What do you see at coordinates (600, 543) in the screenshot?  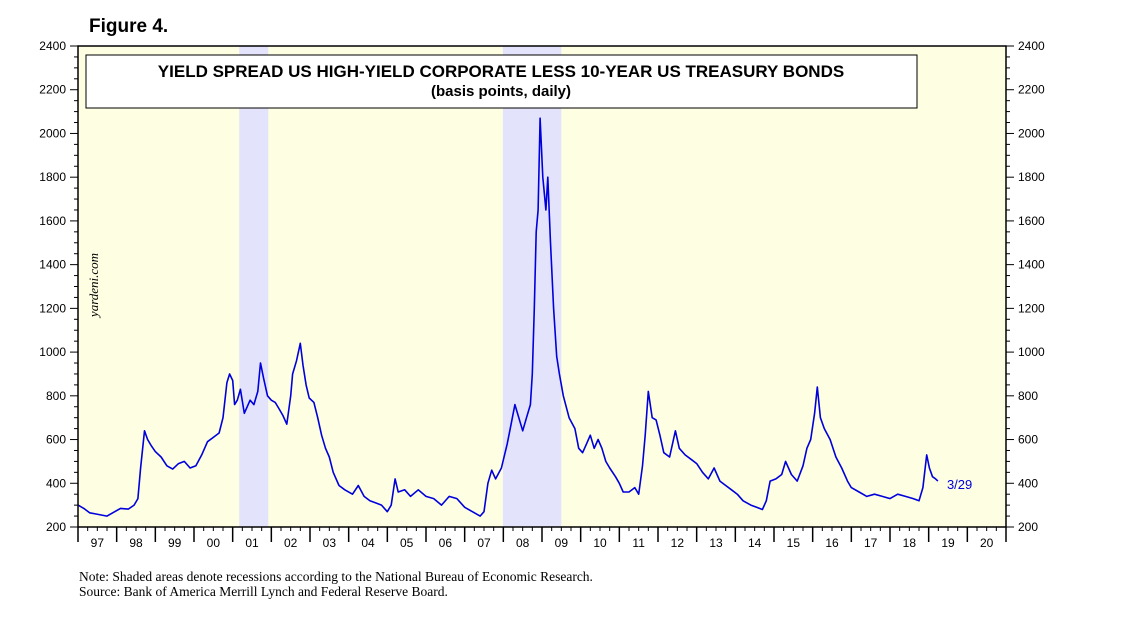 I see `x-tick-label: 10` at bounding box center [600, 543].